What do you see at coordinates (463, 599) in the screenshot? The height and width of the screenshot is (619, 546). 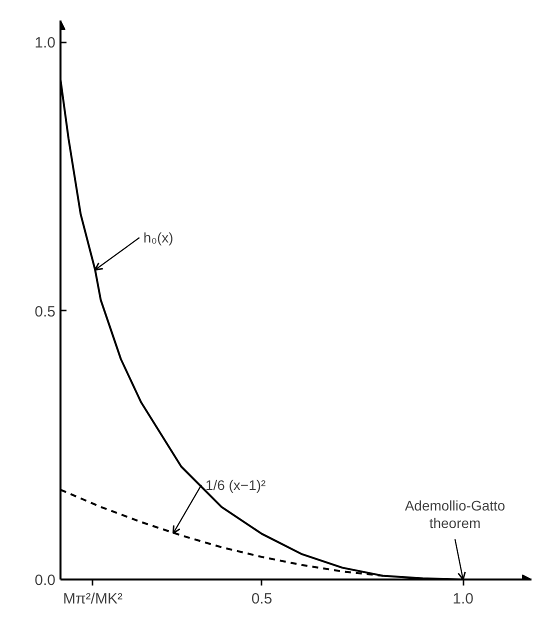 I see `x-tick-label: 1.0` at bounding box center [463, 599].